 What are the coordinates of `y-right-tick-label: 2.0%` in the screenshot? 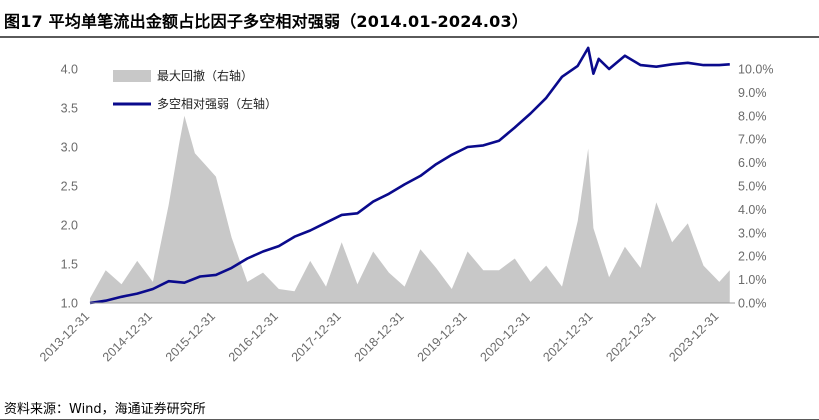 It's located at (752, 257).